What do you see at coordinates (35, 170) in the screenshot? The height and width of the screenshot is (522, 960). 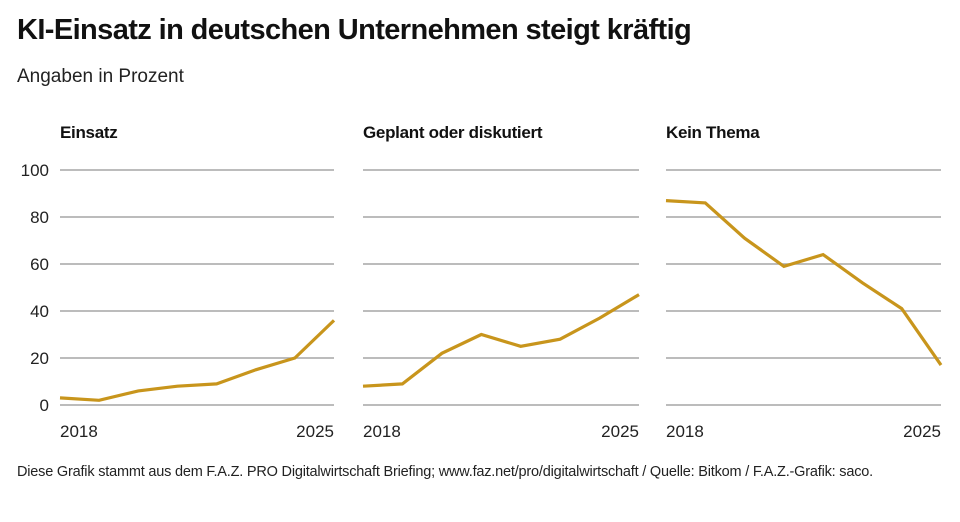 I see `y-tick-label: 100` at bounding box center [35, 170].